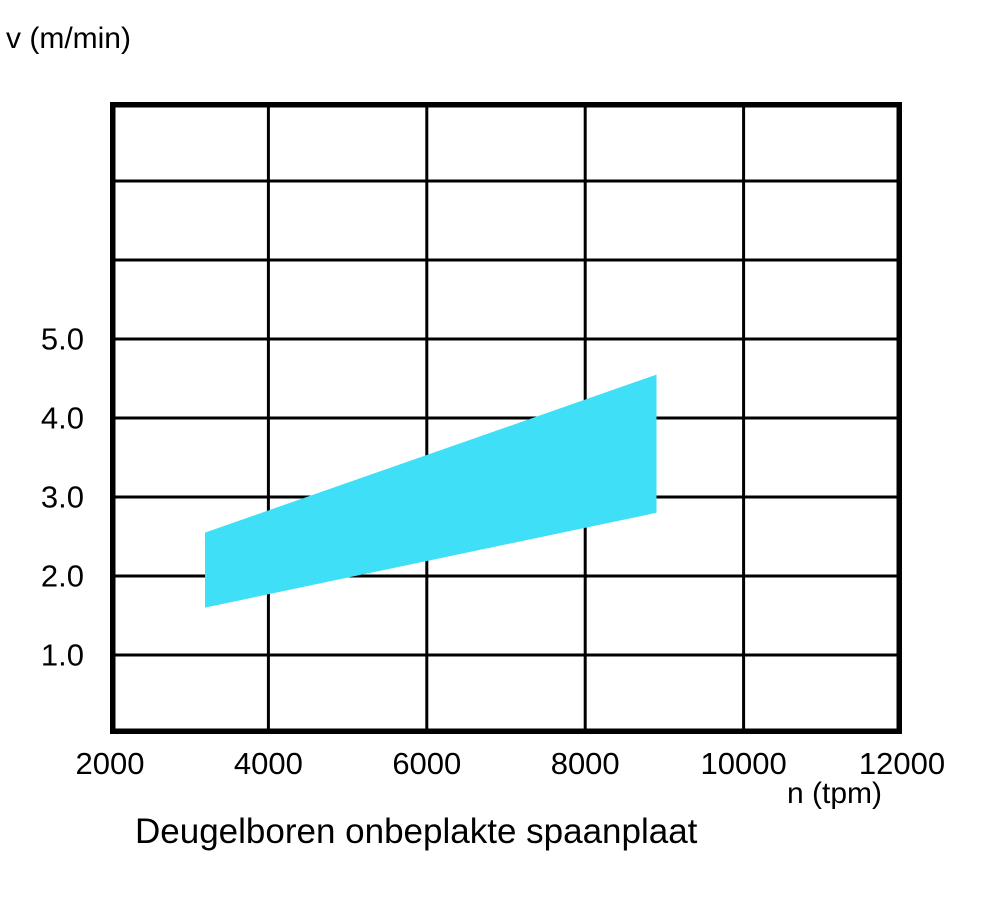 This screenshot has height=912, width=1000. I want to click on x-axis-title: n (tpm), so click(835, 793).